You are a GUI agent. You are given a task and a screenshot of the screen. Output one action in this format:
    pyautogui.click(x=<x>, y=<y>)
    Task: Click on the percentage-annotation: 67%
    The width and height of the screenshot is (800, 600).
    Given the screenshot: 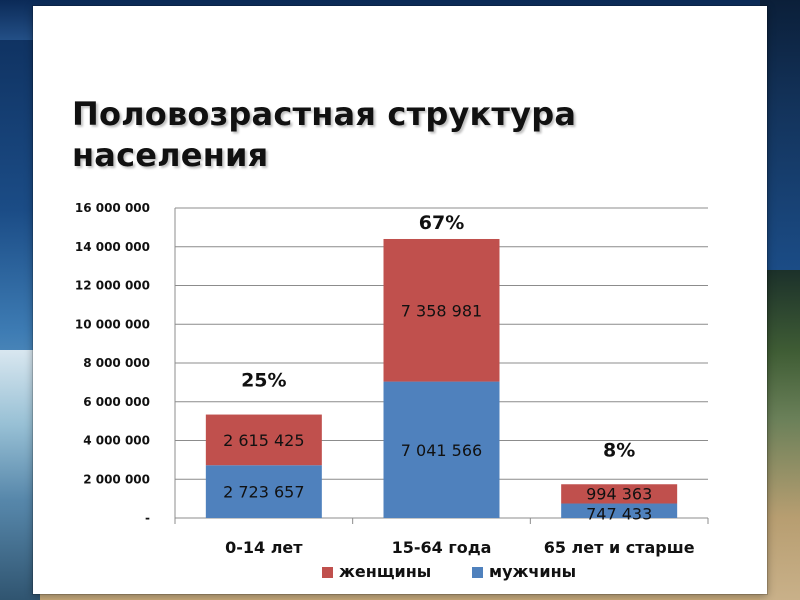 What is the action you would take?
    pyautogui.click(x=441, y=223)
    